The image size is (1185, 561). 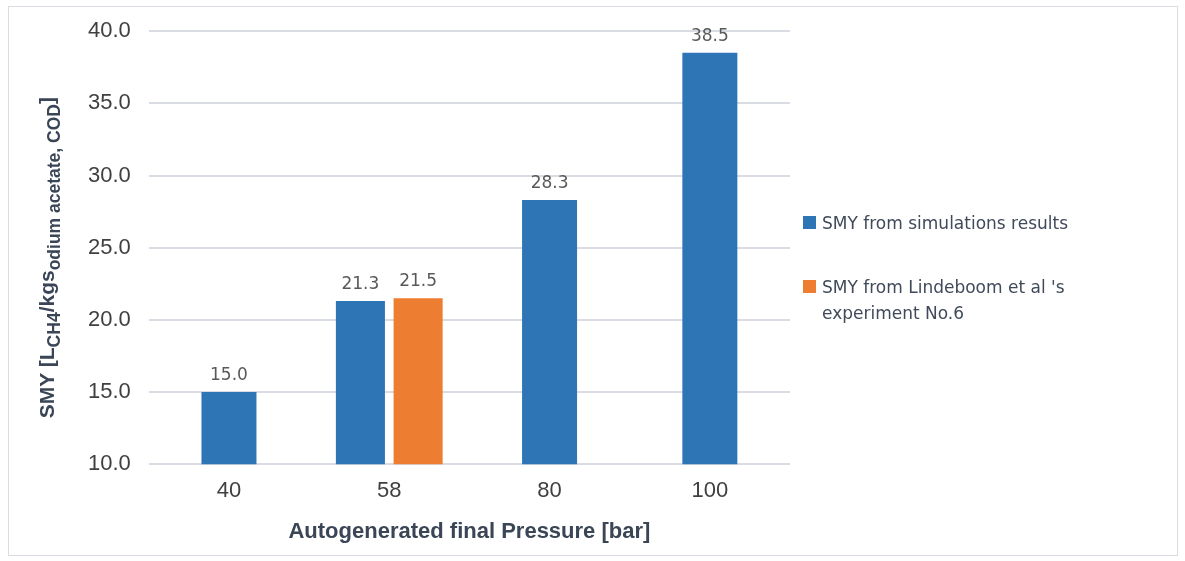 What do you see at coordinates (549, 181) in the screenshot?
I see `data-label: 28.3` at bounding box center [549, 181].